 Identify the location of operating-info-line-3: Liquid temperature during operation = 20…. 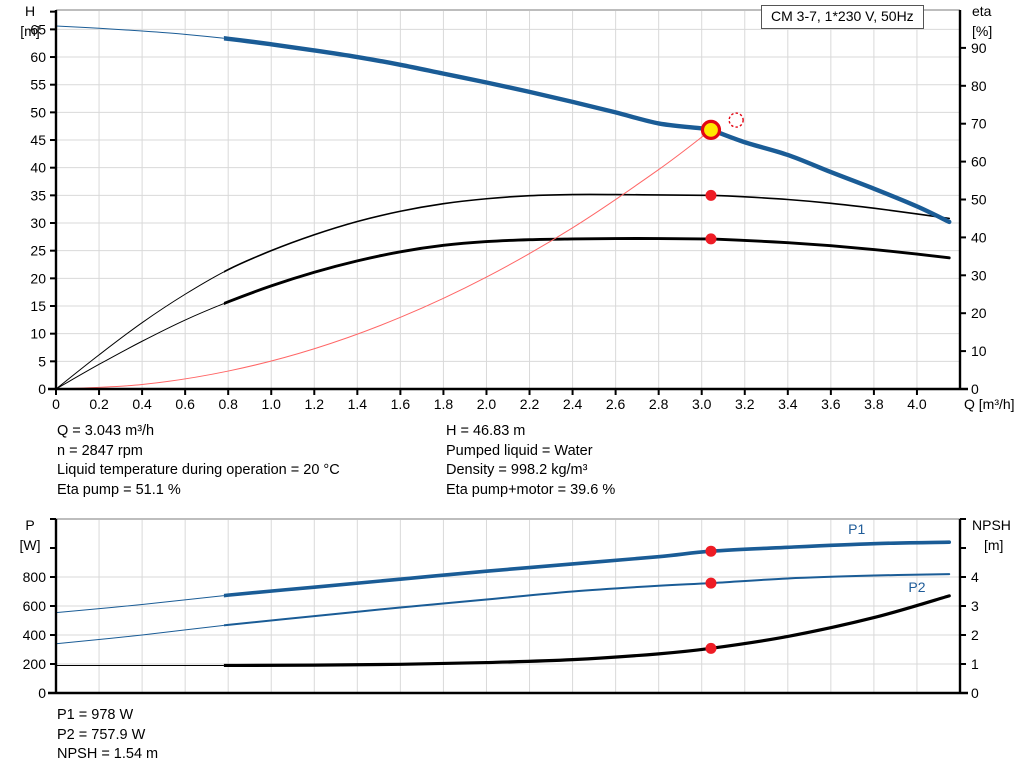
(198, 470).